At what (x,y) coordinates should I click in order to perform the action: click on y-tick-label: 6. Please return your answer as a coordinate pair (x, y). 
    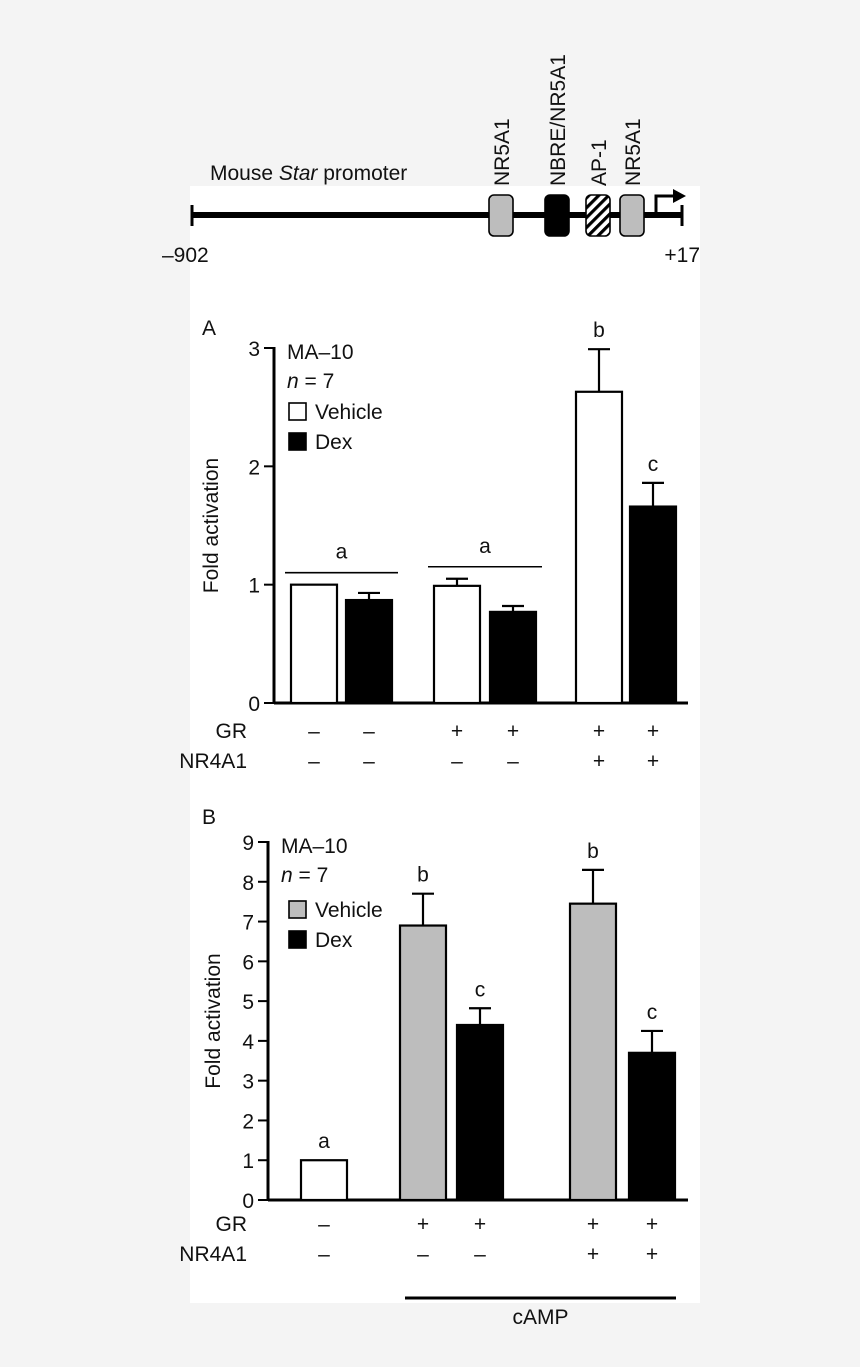
    Looking at the image, I should click on (248, 962).